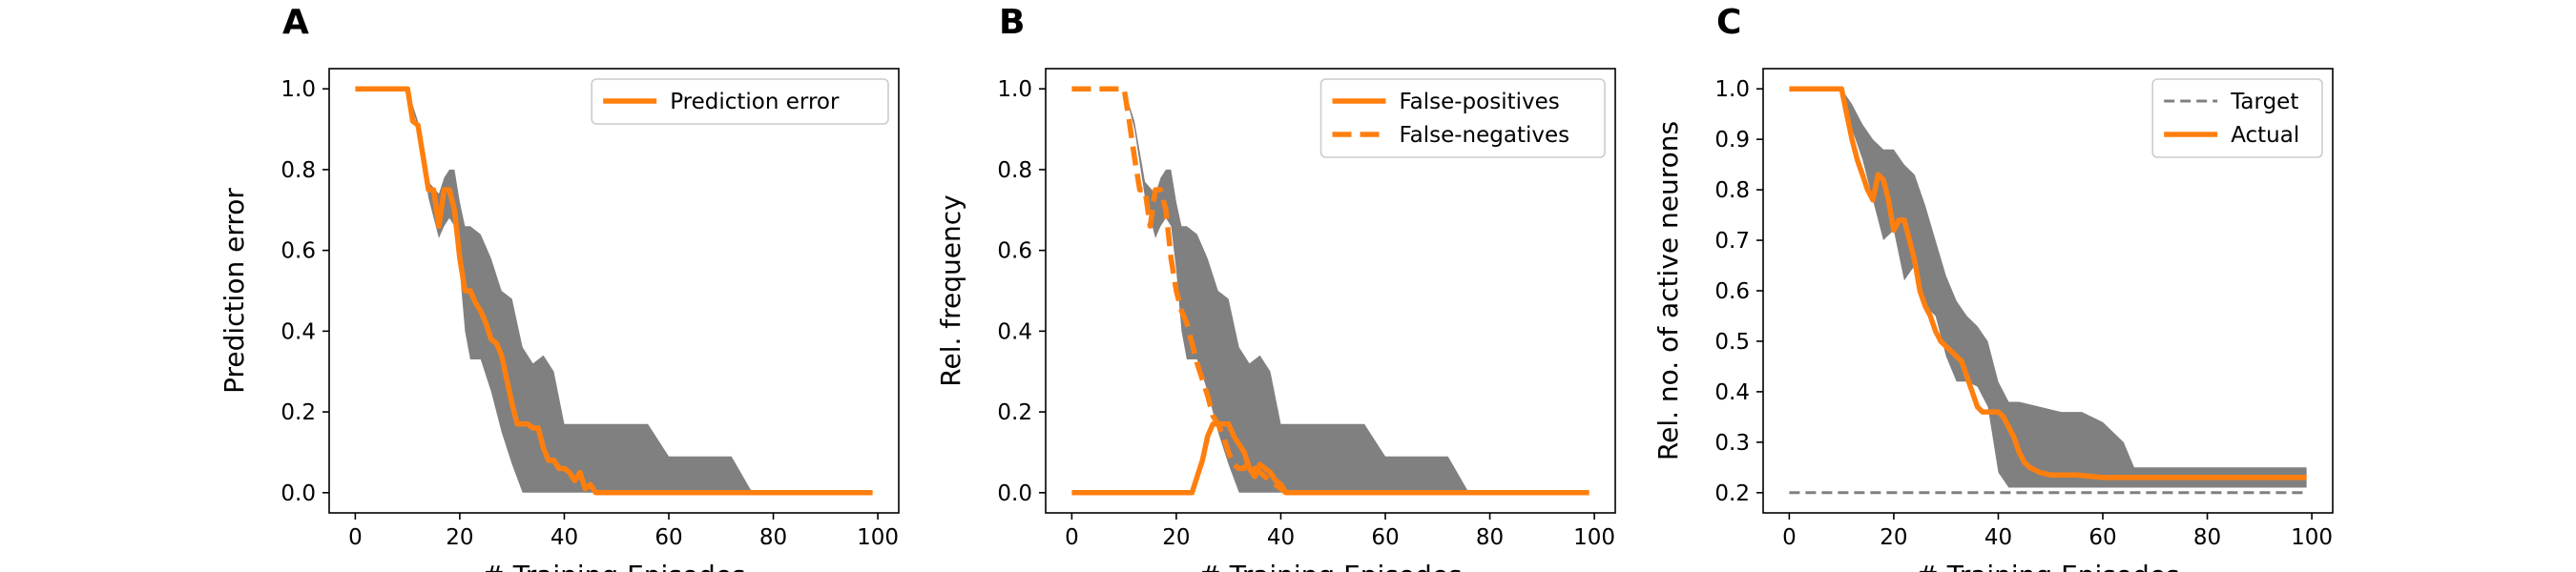  I want to click on y-axis-label: Rel. no. of active neurons, so click(1668, 290).